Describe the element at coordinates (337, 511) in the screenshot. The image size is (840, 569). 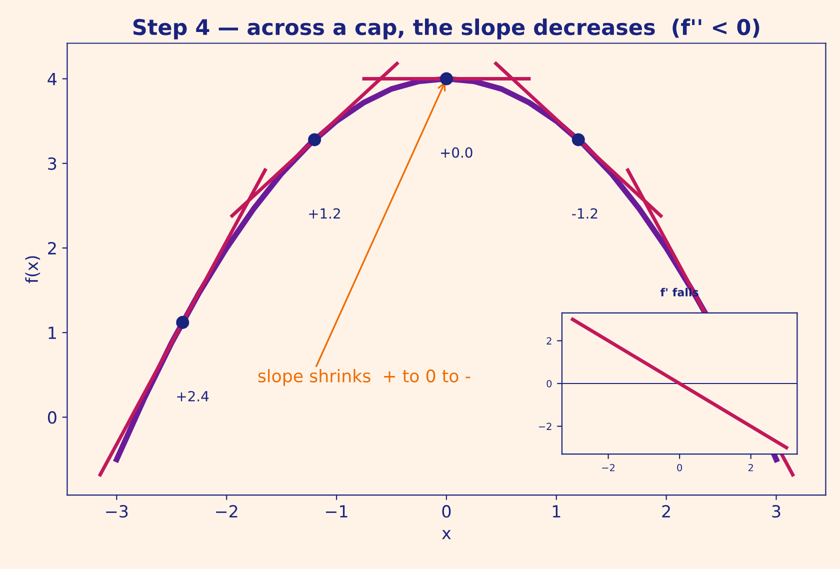
I see `x-tick-label: −1` at that location.